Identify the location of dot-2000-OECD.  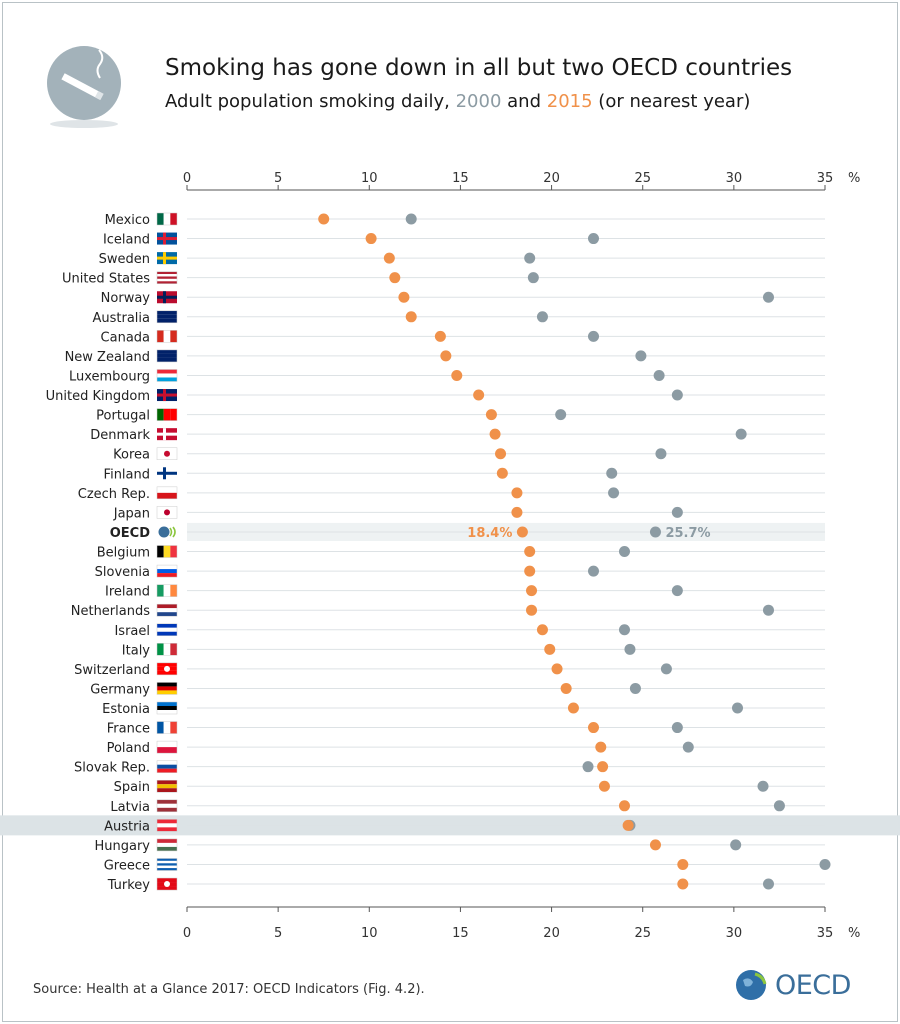
(655, 532).